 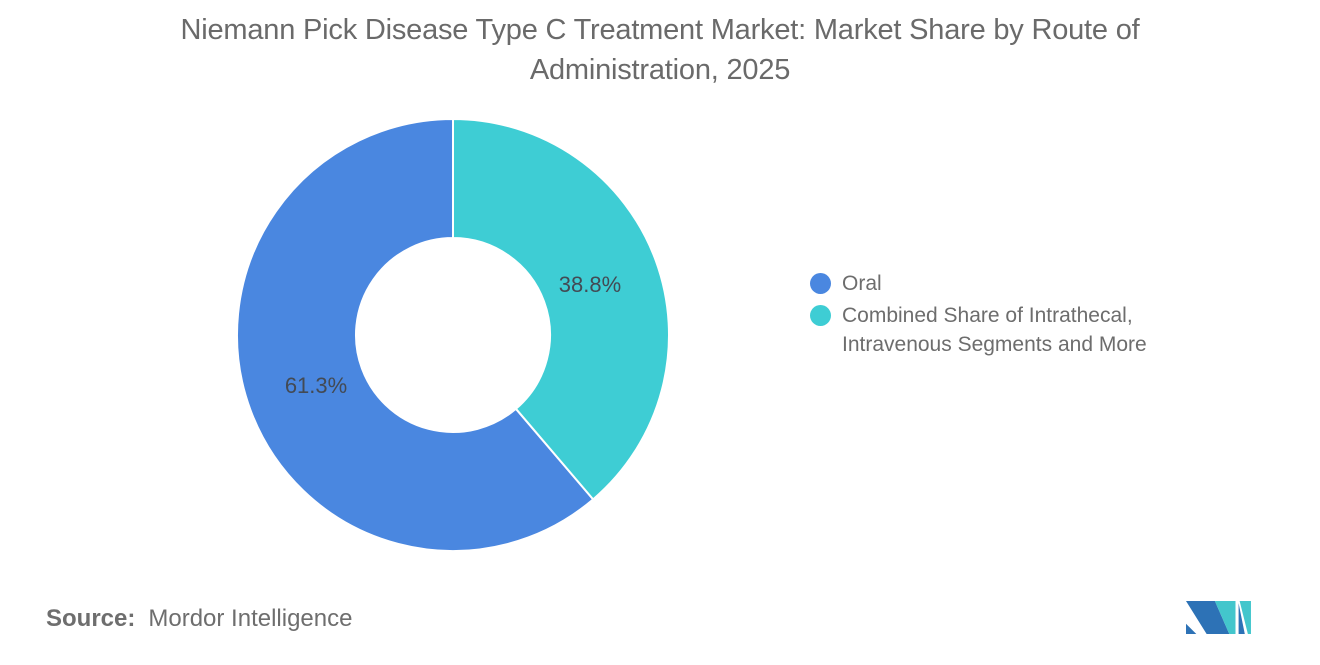 I want to click on logo-right-triangle, so click(x=1241, y=618).